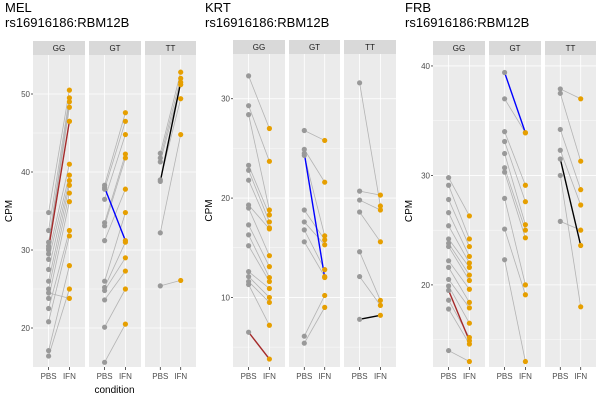 Image resolution: width=600 pixels, height=400 pixels. What do you see at coordinates (425, 285) in the screenshot?
I see `y-tick-label: 20` at bounding box center [425, 285].